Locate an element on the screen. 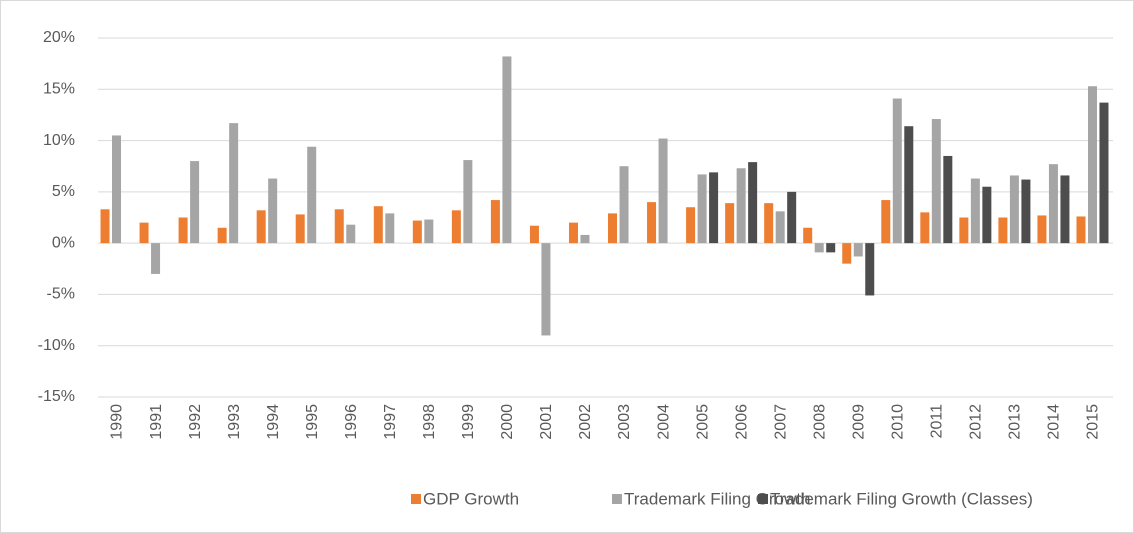 Image resolution: width=1134 pixels, height=533 pixels. y-tick-label: 20% is located at coordinates (59, 37).